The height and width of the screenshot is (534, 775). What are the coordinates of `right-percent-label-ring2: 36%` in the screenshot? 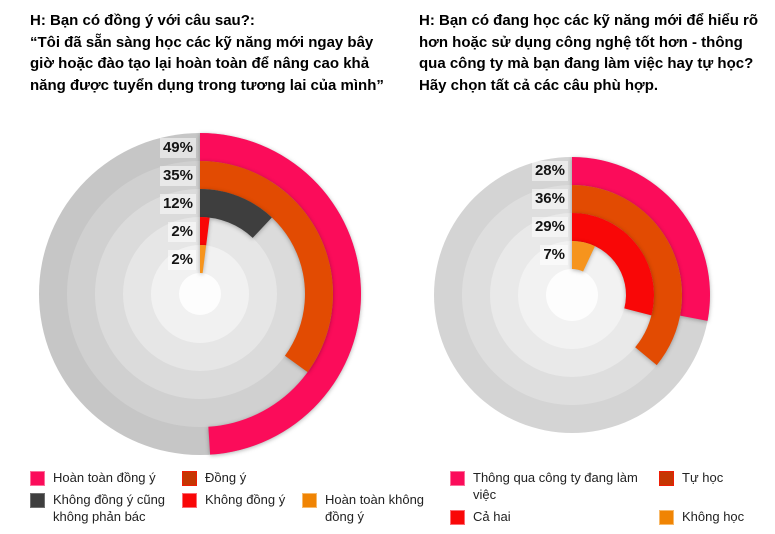 It's located at (530, 199).